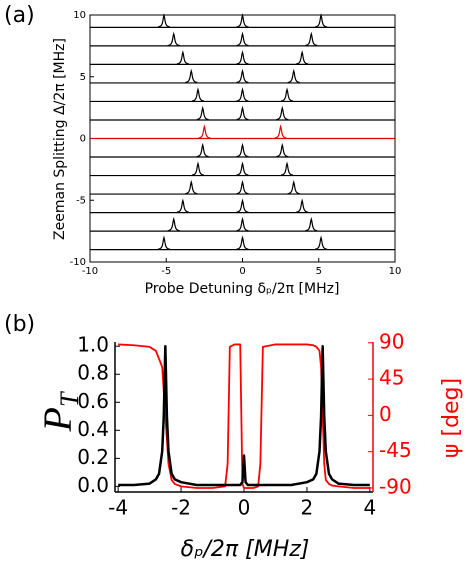 This screenshot has width=468, height=571. What do you see at coordinates (81, 200) in the screenshot?
I see `y-tick-label: -5` at bounding box center [81, 200].